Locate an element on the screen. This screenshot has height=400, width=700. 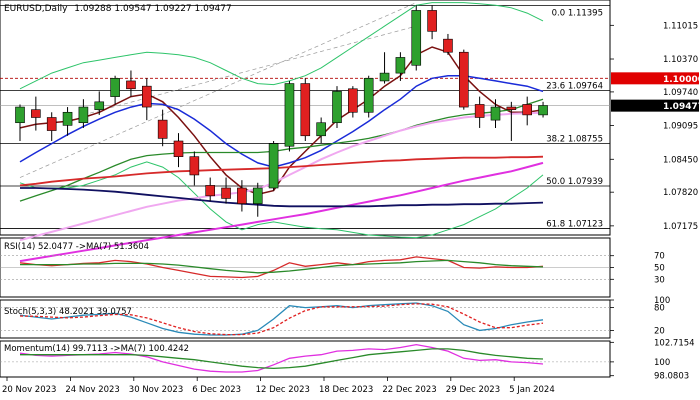
panel-y-tick-label: 20 is located at coordinates (659, 331).